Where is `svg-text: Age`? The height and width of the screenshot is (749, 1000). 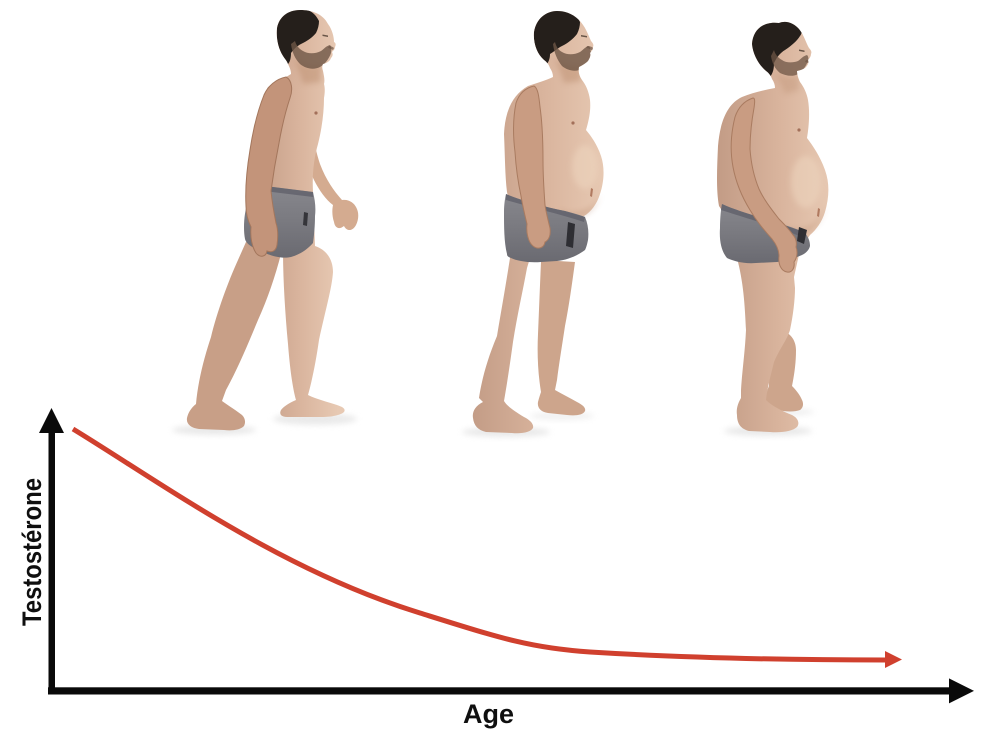 svg-text: Age is located at coordinates (488, 714).